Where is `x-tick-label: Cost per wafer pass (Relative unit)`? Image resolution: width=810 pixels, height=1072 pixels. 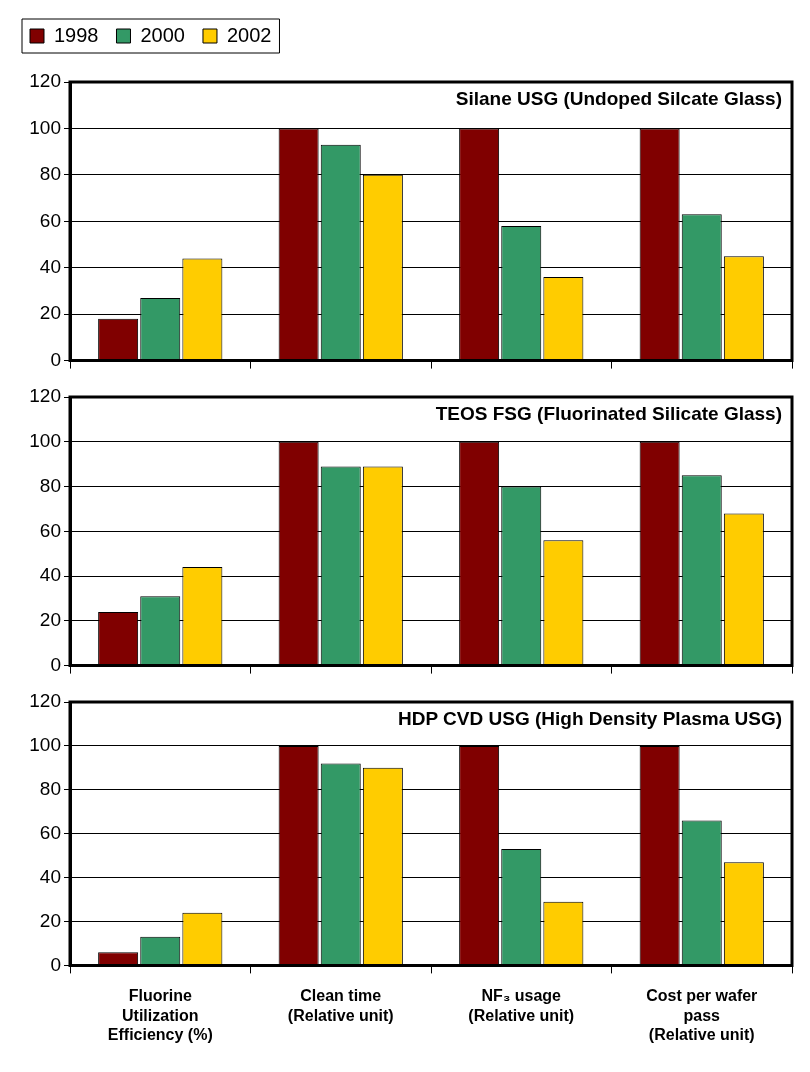
x-tick-label: Cost per wafer pass (Relative unit) is located at coordinates (702, 1015).